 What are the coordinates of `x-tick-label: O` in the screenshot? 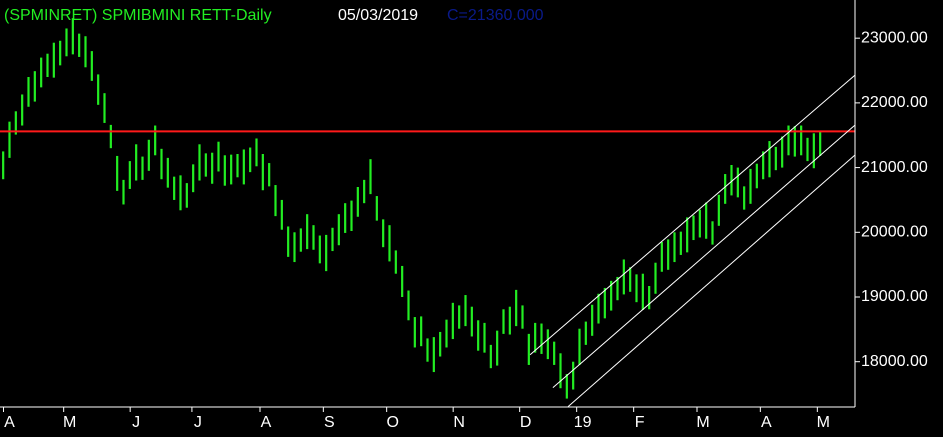 It's located at (392, 422).